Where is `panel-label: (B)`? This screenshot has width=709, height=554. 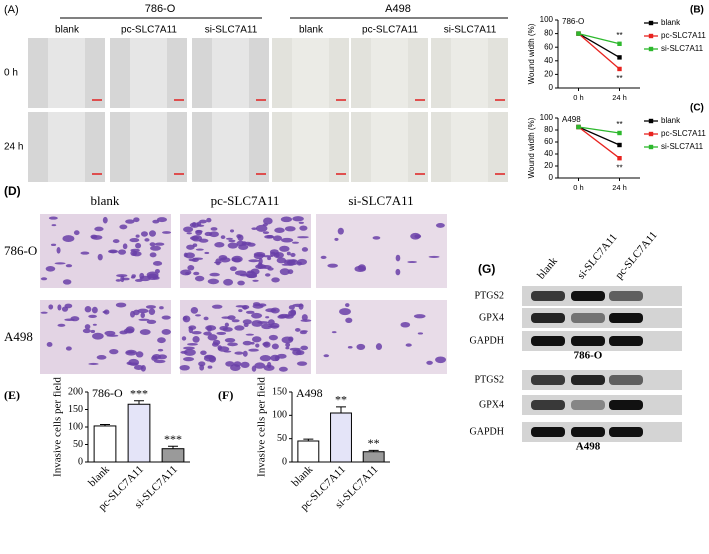
panel-label: (B) is located at coordinates (697, 10).